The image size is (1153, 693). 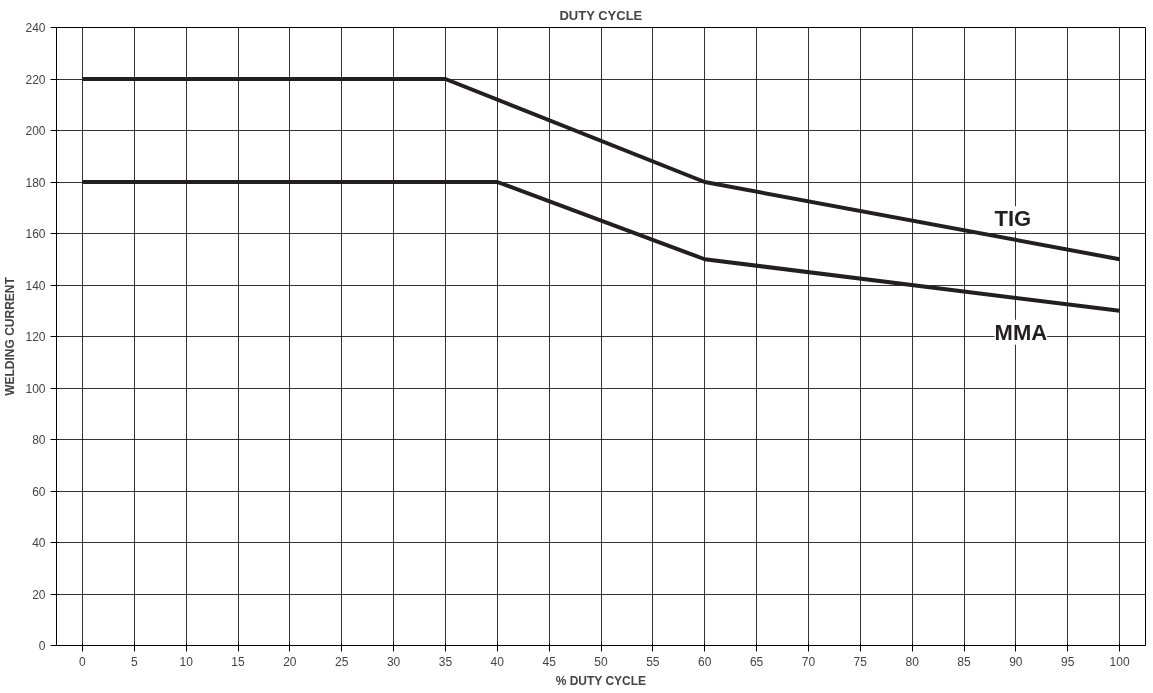 What do you see at coordinates (238, 661) in the screenshot?
I see `x-tick-label: 15` at bounding box center [238, 661].